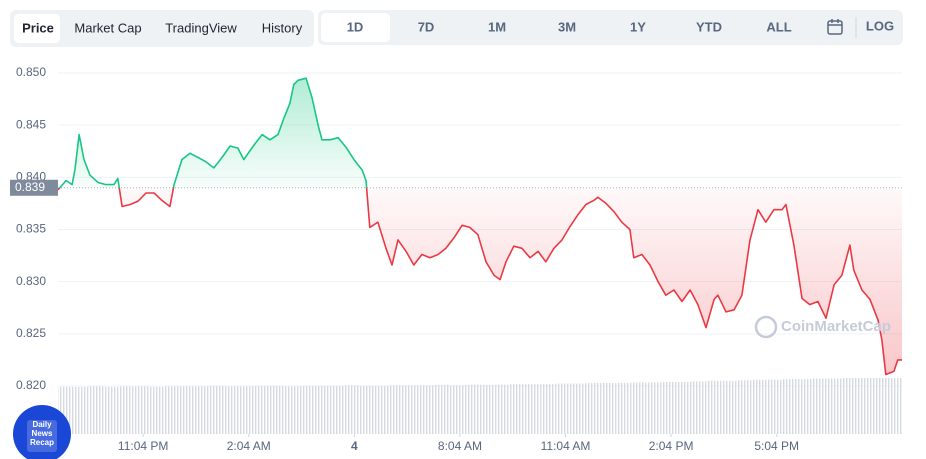 The image size is (926, 459). What do you see at coordinates (31, 333) in the screenshot?
I see `y-tick-label: 0.825` at bounding box center [31, 333].